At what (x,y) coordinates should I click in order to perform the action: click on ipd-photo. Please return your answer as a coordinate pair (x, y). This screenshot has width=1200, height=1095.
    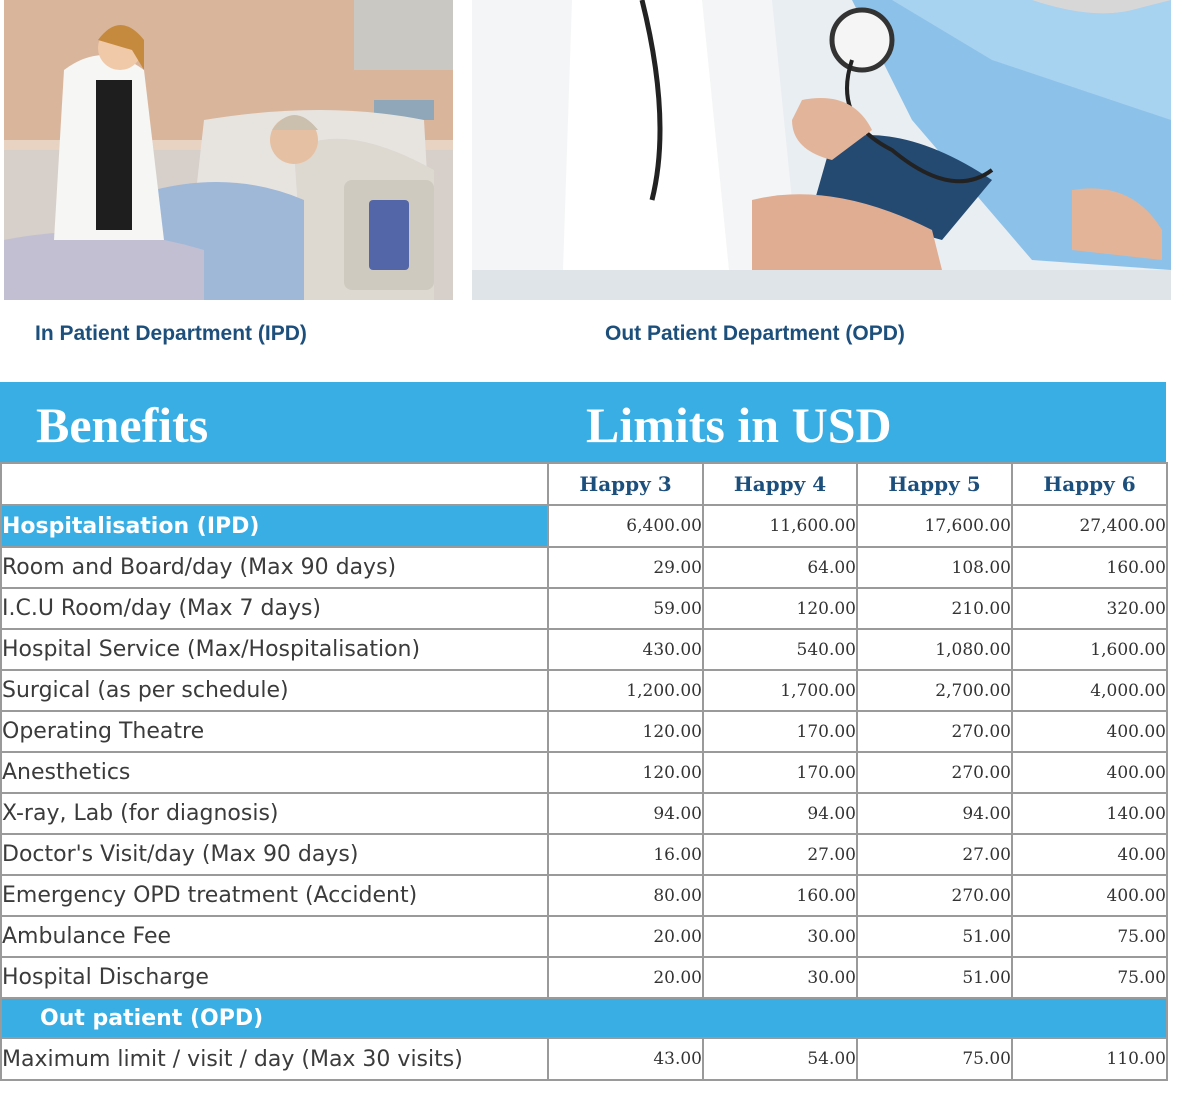
    Looking at the image, I should click on (228, 150).